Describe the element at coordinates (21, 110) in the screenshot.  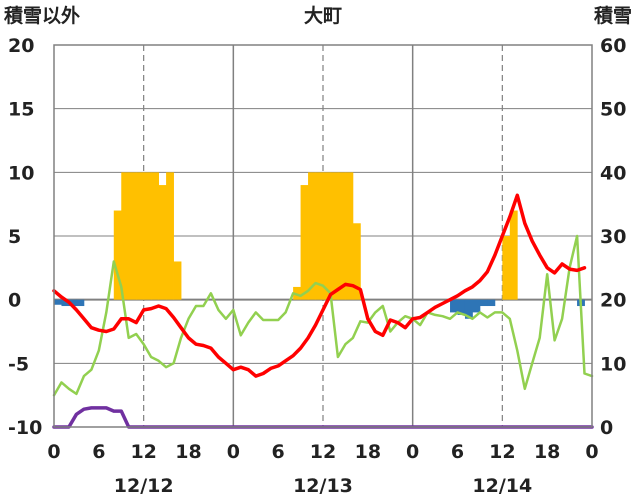
I see `left-y-tick-label: 15` at that location.